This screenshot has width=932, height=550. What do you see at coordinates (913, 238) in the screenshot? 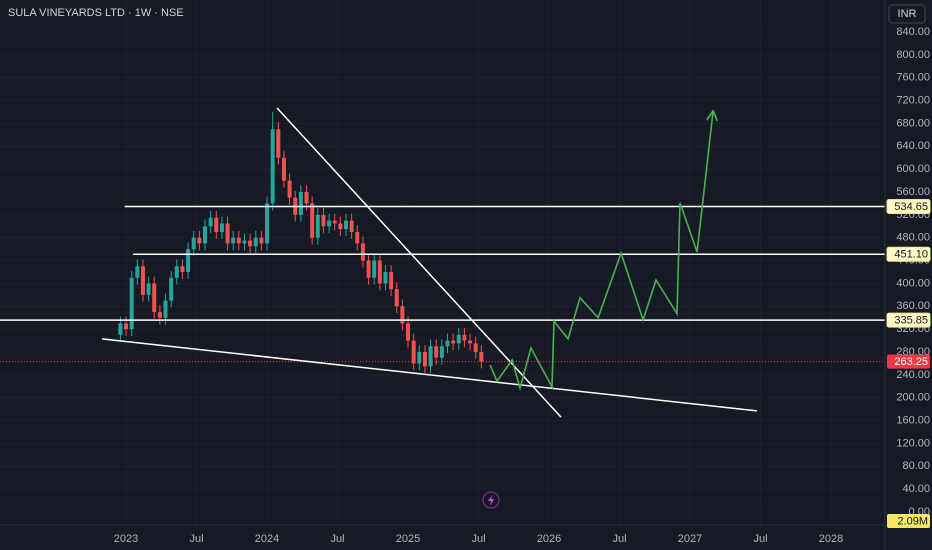
I see `y-tick-label: 480.00` at bounding box center [913, 238].